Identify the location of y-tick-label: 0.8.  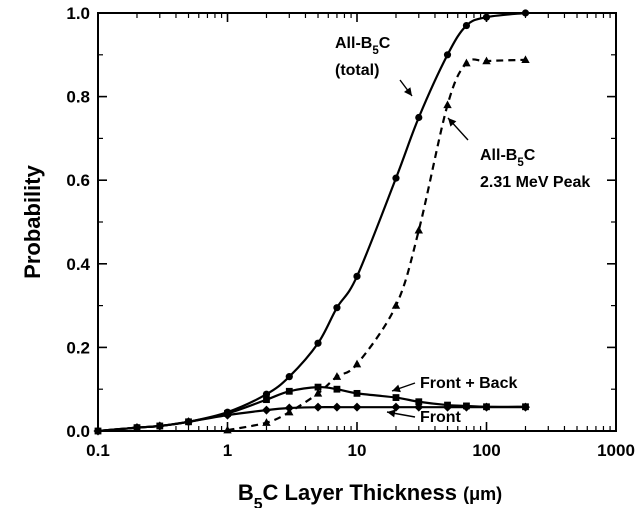
(78, 97).